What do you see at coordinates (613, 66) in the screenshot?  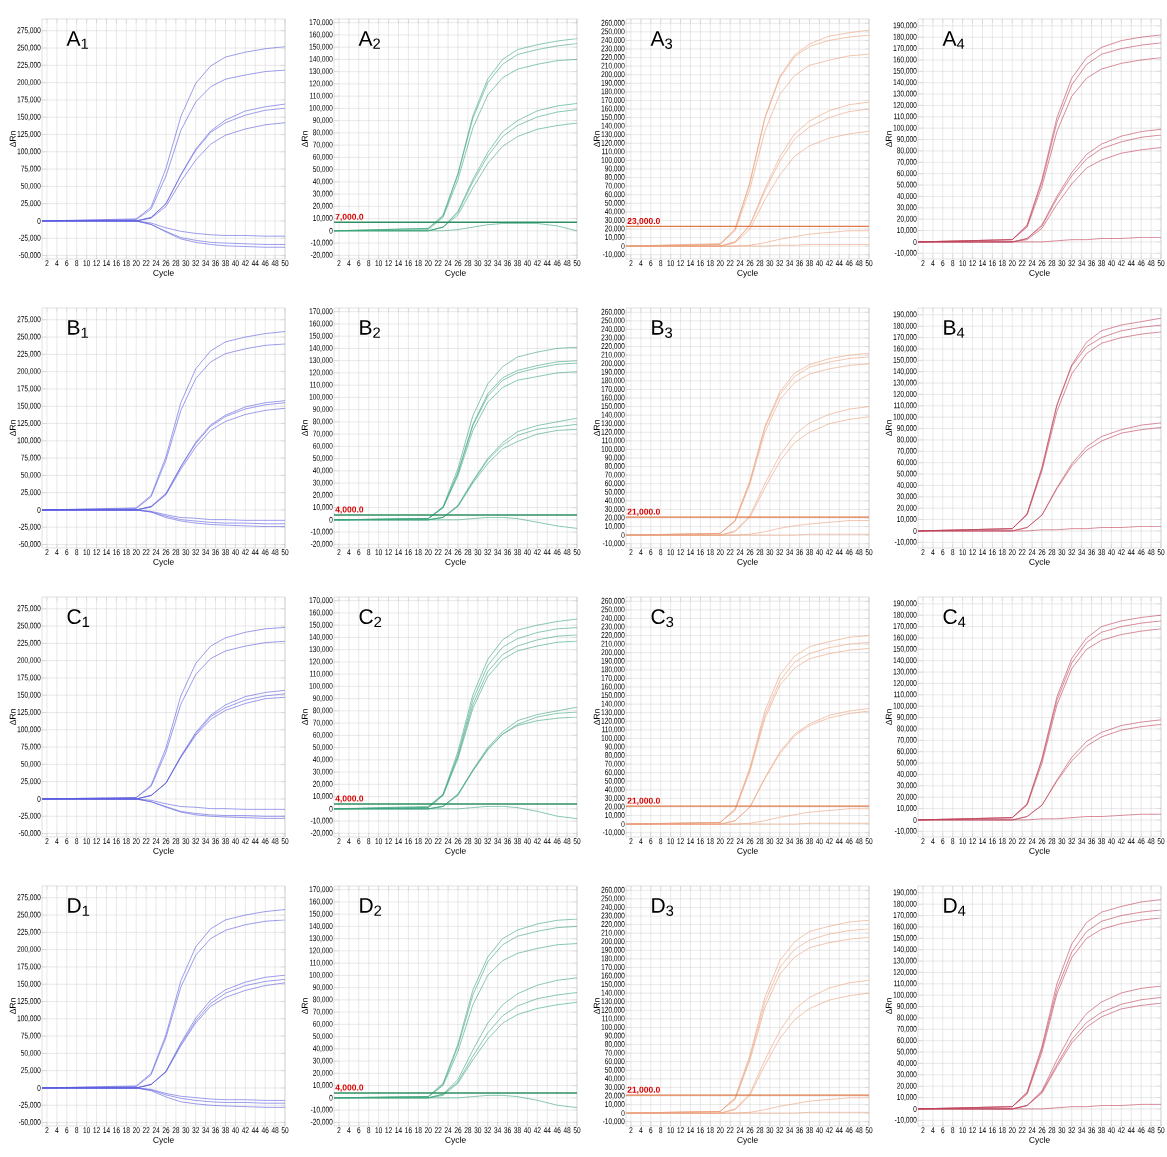 I see `y-tick-label: 210,000` at bounding box center [613, 66].